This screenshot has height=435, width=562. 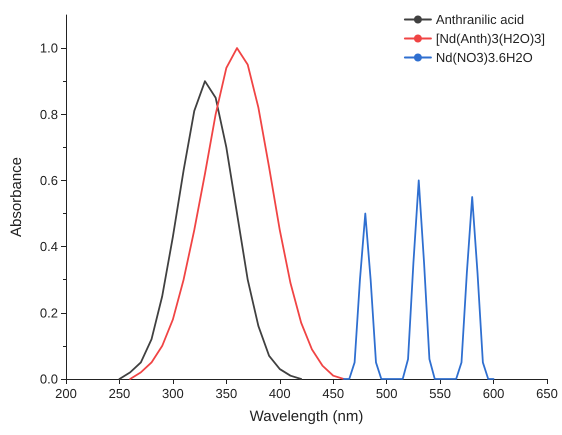 I want to click on y-tick-label: 0.2, so click(x=49, y=312).